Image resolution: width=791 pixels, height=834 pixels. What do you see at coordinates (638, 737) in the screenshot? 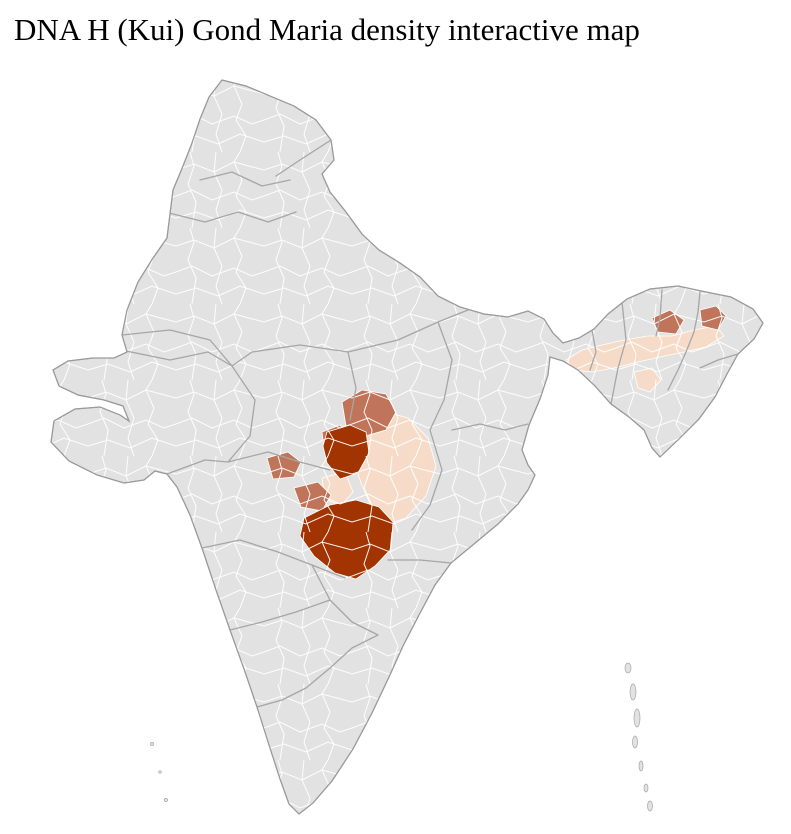
I see `andaman-nicobar-islands` at bounding box center [638, 737].